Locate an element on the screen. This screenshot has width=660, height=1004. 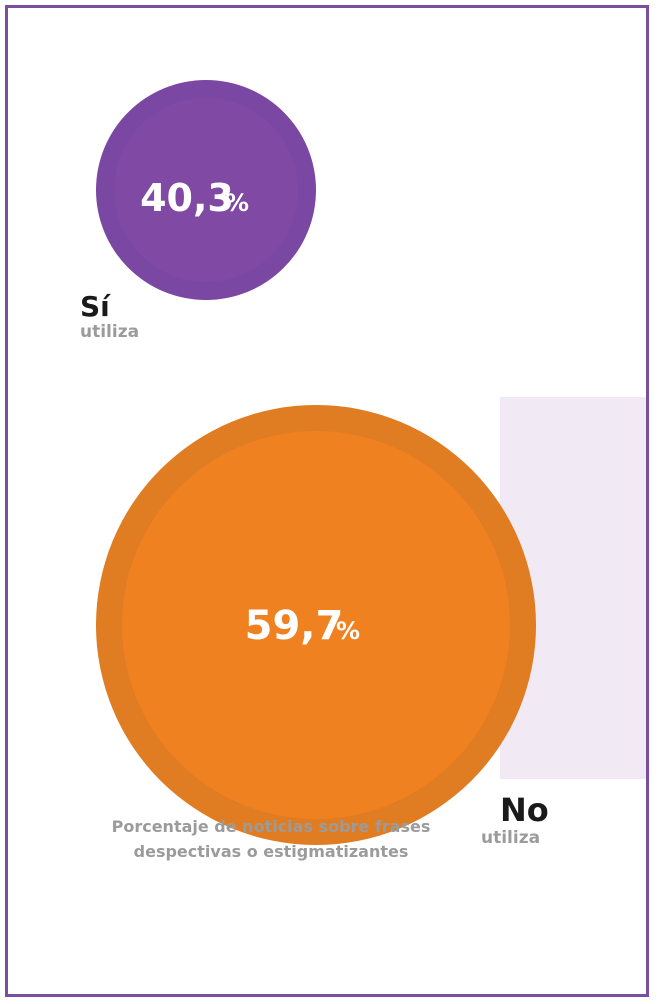
bubble-si-value: 40,3 is located at coordinates (187, 198).